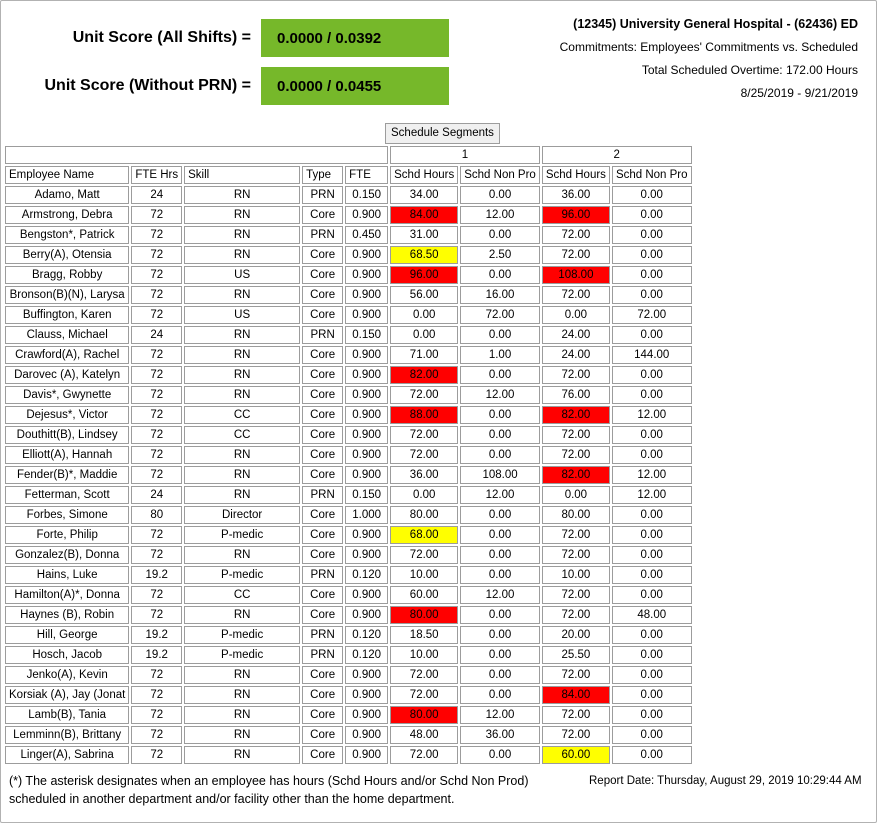 The image size is (877, 823). I want to click on skill-cell: US, so click(242, 315).